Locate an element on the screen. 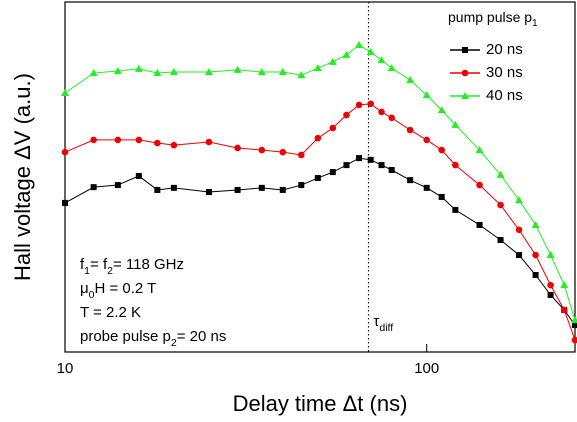 This screenshot has width=577, height=422. legend-title: pump pulse p1 is located at coordinates (493, 19).